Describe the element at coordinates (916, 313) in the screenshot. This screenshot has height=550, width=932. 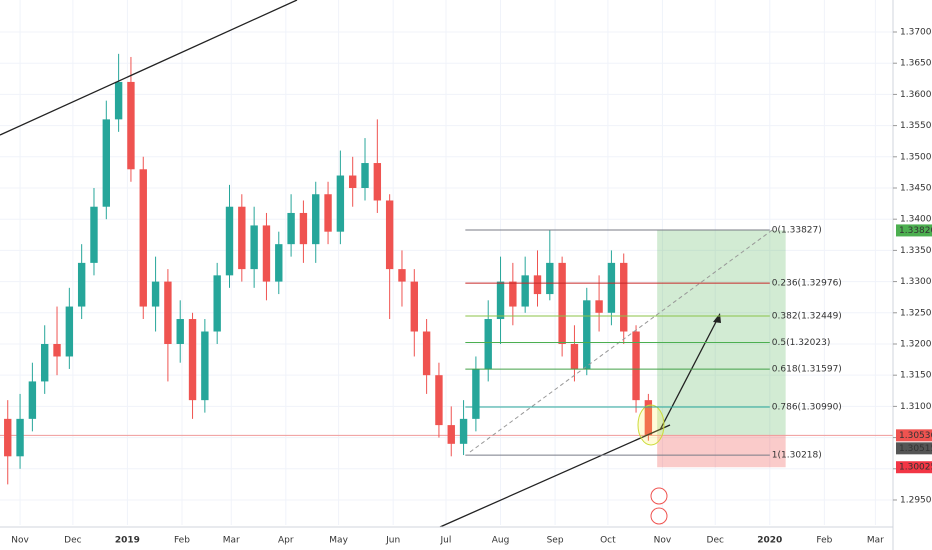
I see `y-tick-label: 1.32500` at that location.